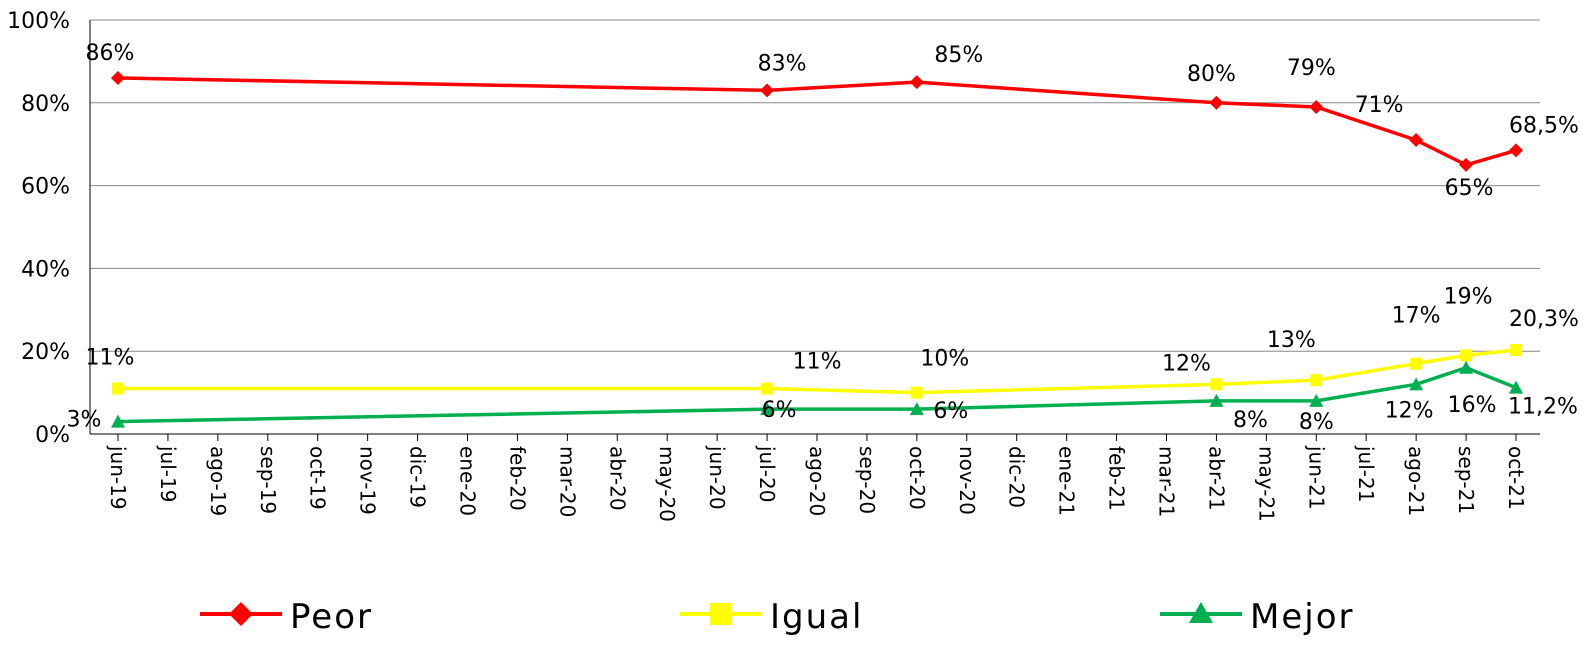 Image resolution: width=1585 pixels, height=648 pixels. What do you see at coordinates (1472, 405) in the screenshot?
I see `data-label: 16%` at bounding box center [1472, 405].